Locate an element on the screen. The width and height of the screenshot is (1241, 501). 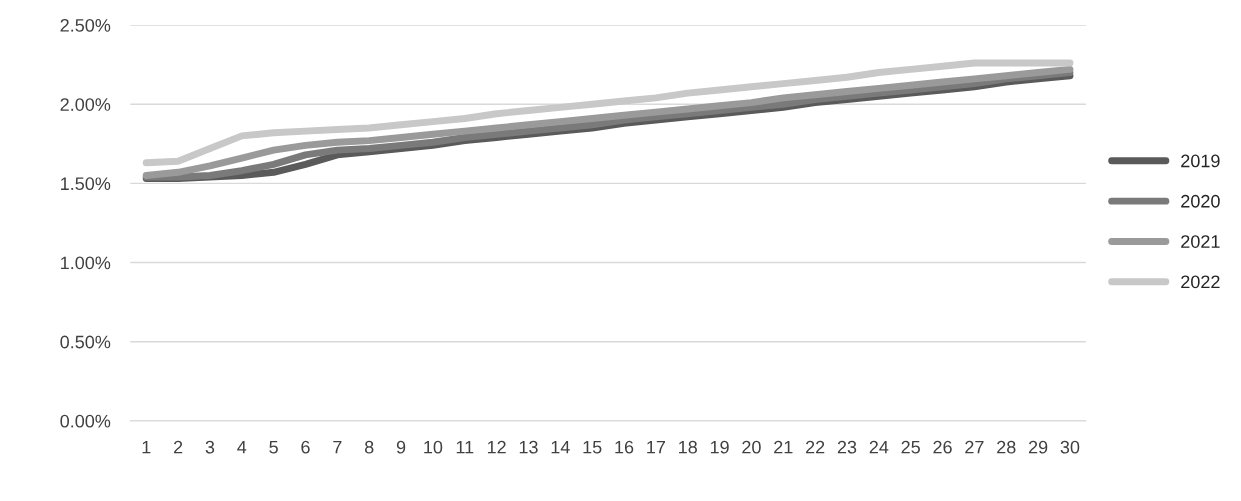
x-tick-label: 15 is located at coordinates (592, 447).